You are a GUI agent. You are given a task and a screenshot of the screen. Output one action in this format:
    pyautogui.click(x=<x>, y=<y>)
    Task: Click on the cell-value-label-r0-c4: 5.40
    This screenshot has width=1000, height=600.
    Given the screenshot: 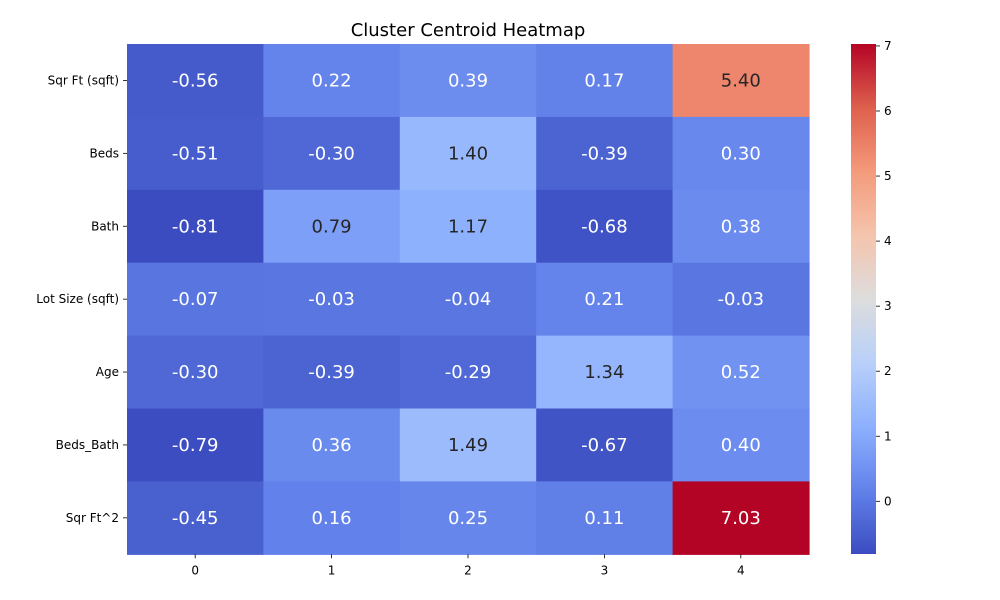 What is the action you would take?
    pyautogui.click(x=741, y=80)
    